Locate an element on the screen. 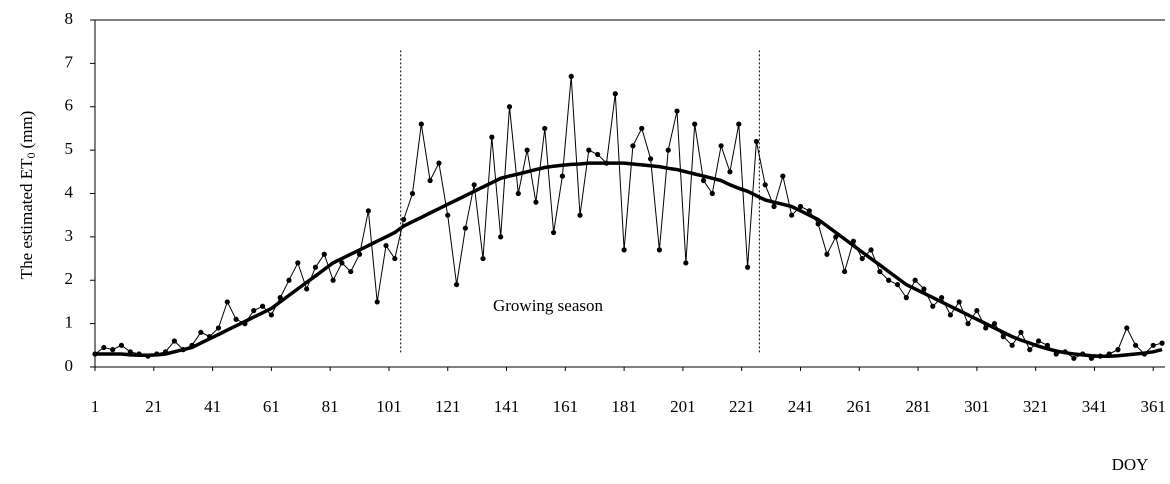 The height and width of the screenshot is (484, 1170). x-tick-label: 241 is located at coordinates (801, 406).